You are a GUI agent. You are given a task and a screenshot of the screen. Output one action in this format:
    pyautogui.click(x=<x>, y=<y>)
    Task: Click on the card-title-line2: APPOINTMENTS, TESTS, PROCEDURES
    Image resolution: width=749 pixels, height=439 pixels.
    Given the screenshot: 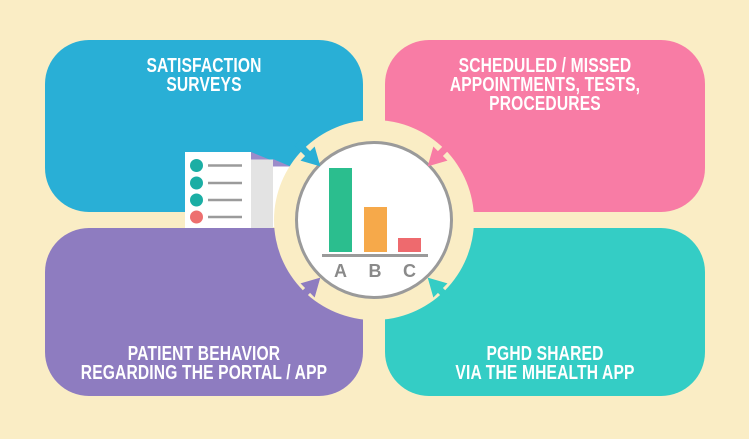 What is the action you would take?
    pyautogui.click(x=545, y=94)
    